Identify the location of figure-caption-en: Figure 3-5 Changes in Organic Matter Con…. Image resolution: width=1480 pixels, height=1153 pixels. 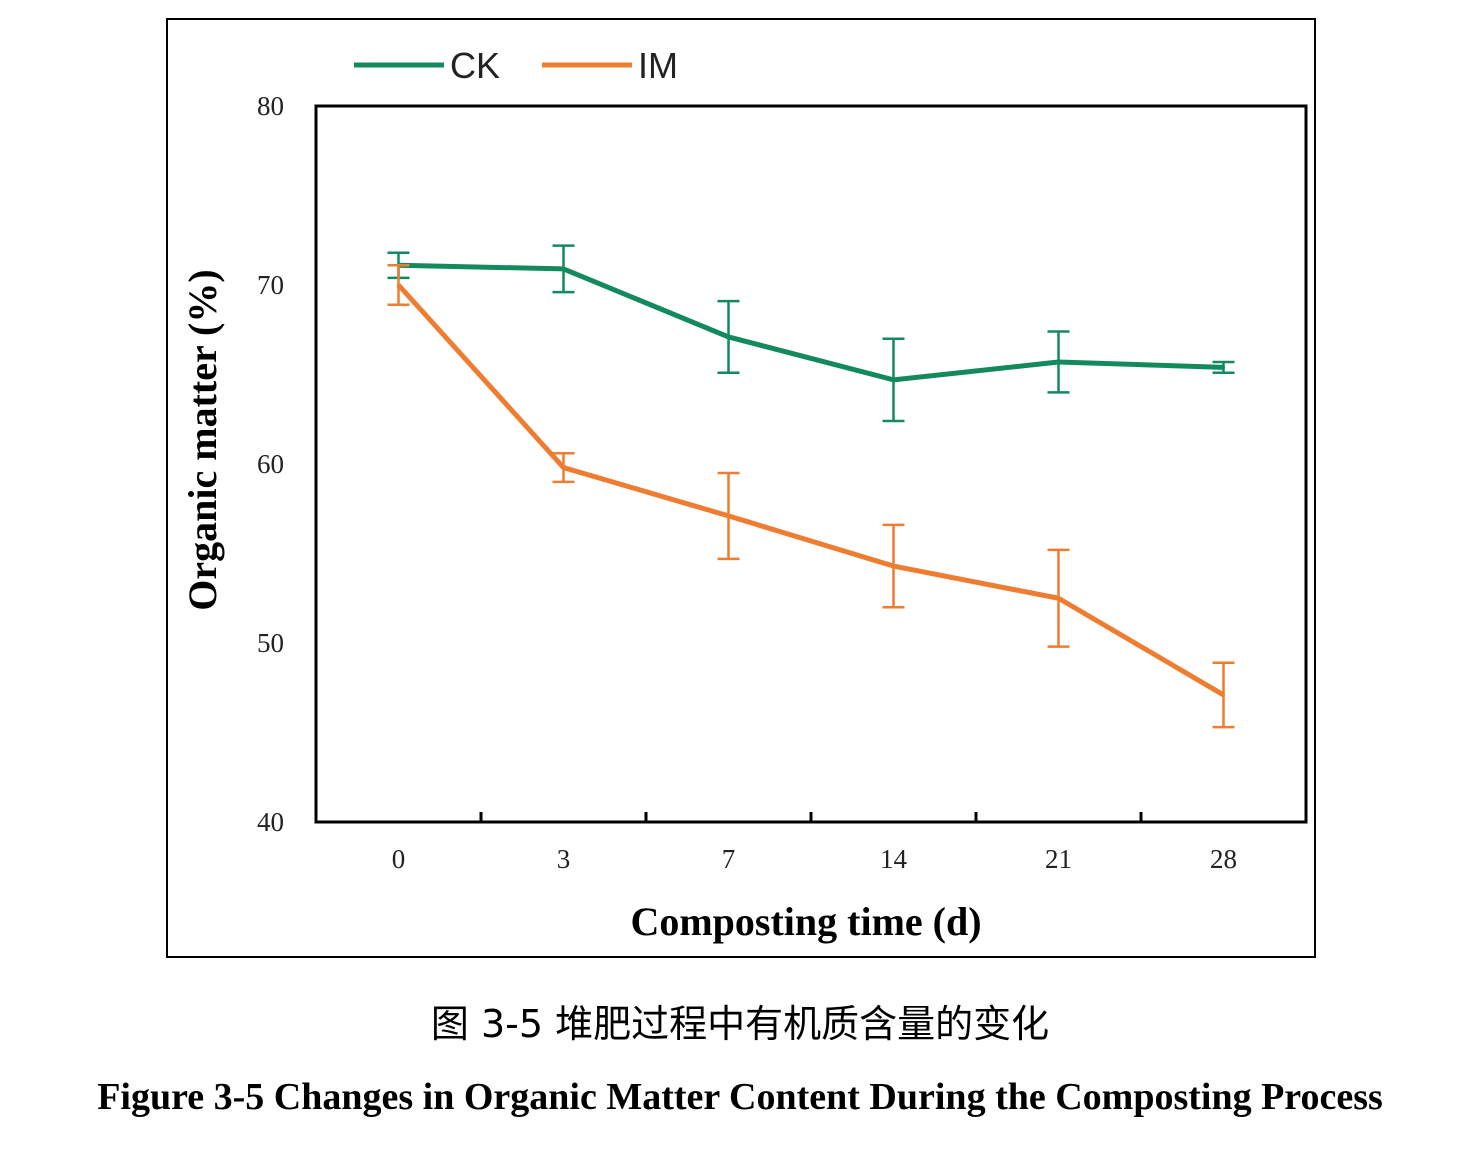
(740, 1097).